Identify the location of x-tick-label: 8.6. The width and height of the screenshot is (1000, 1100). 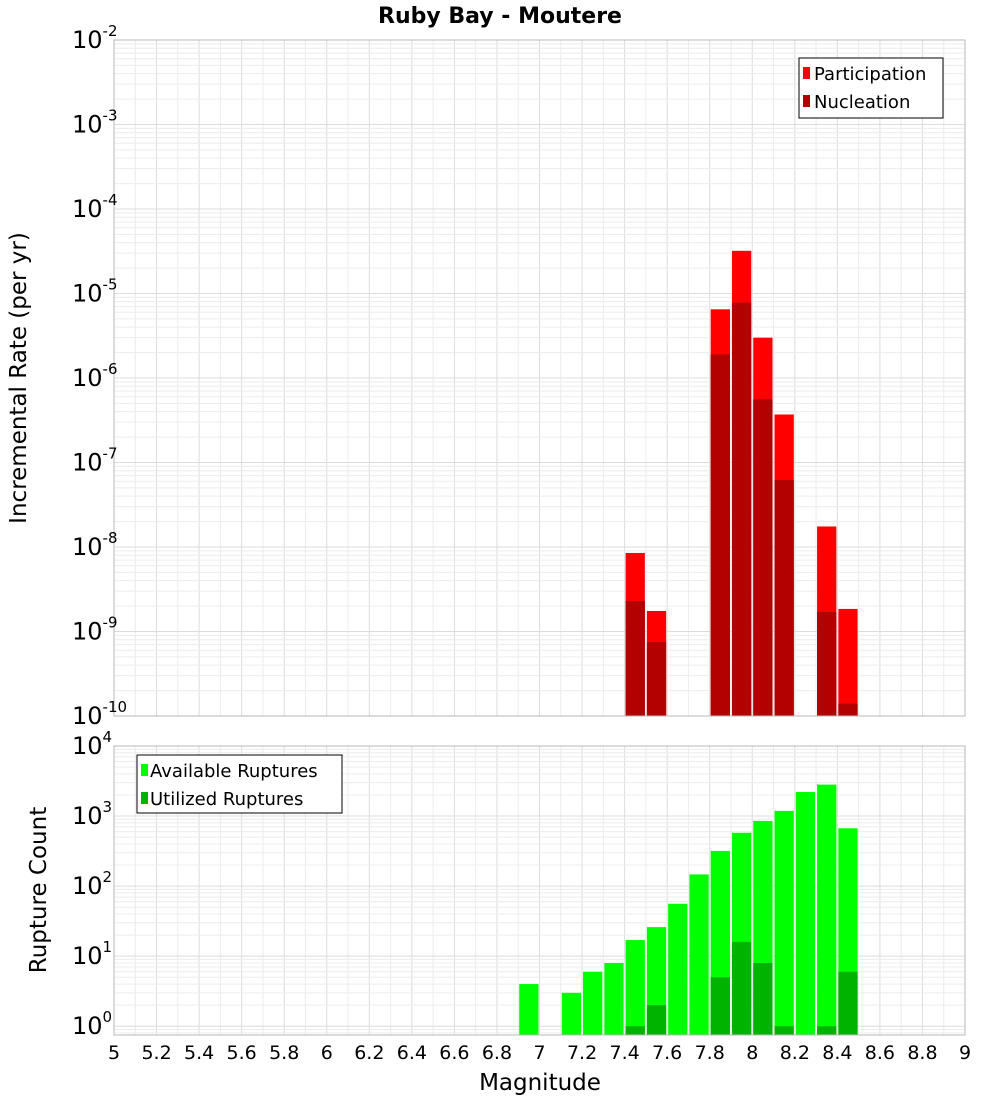
(880, 1053).